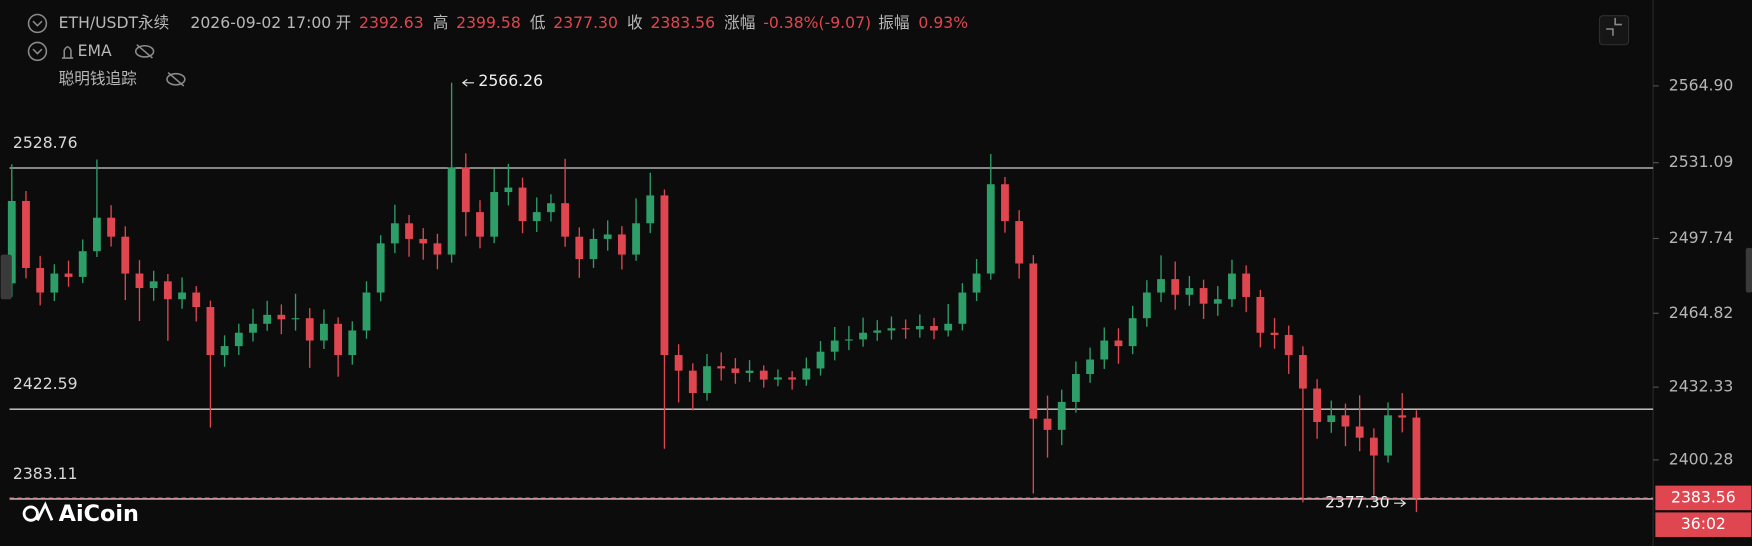  I want to click on close-label: 收, so click(635, 22).